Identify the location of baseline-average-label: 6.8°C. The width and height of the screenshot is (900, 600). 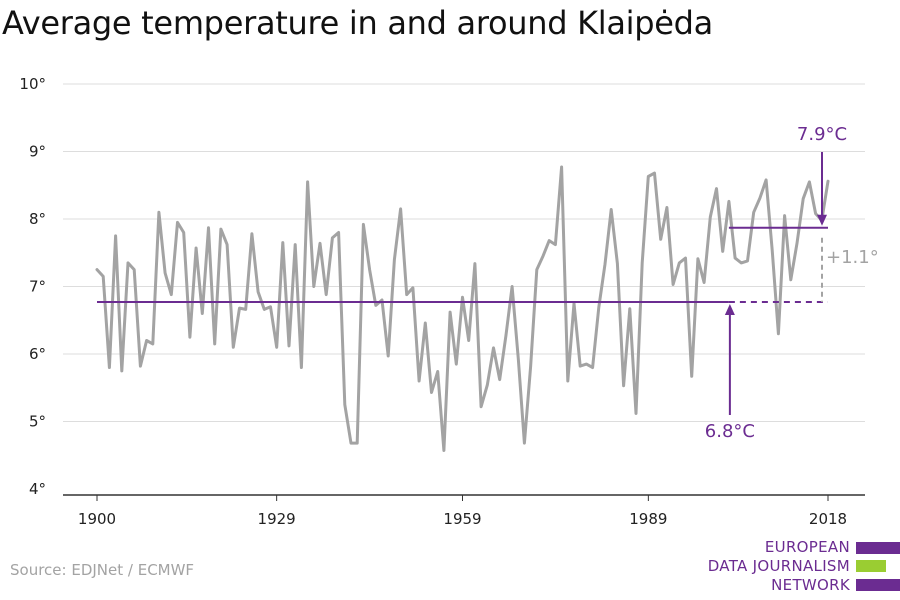
(730, 431).